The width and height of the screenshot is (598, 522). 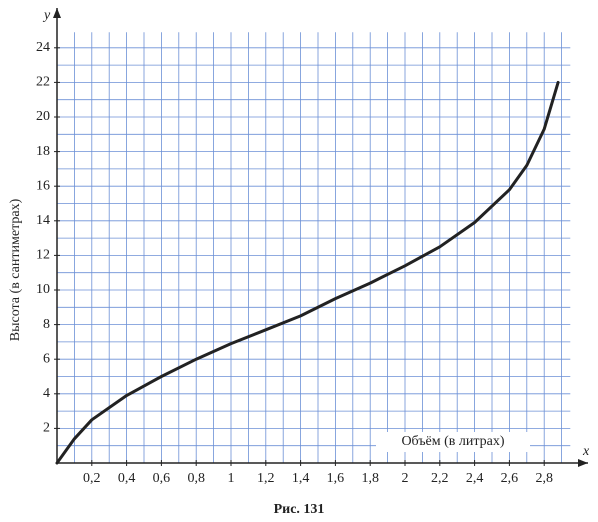 What do you see at coordinates (46, 358) in the screenshot?
I see `y-tick-label: 6` at bounding box center [46, 358].